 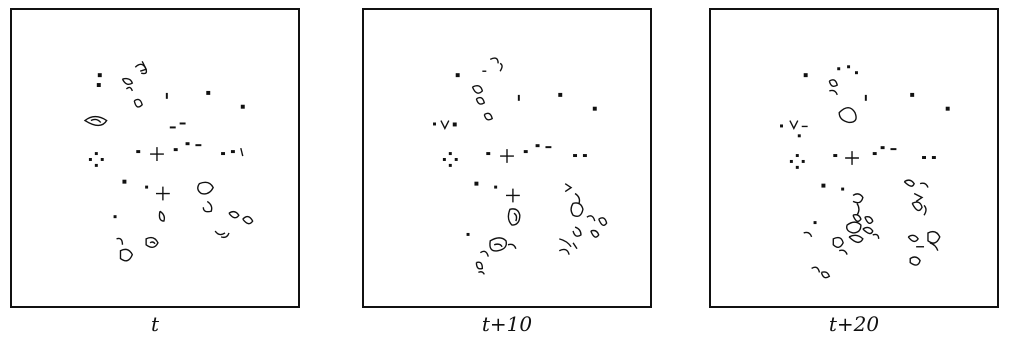 I want to click on frame-caption: t, so click(x=155, y=324).